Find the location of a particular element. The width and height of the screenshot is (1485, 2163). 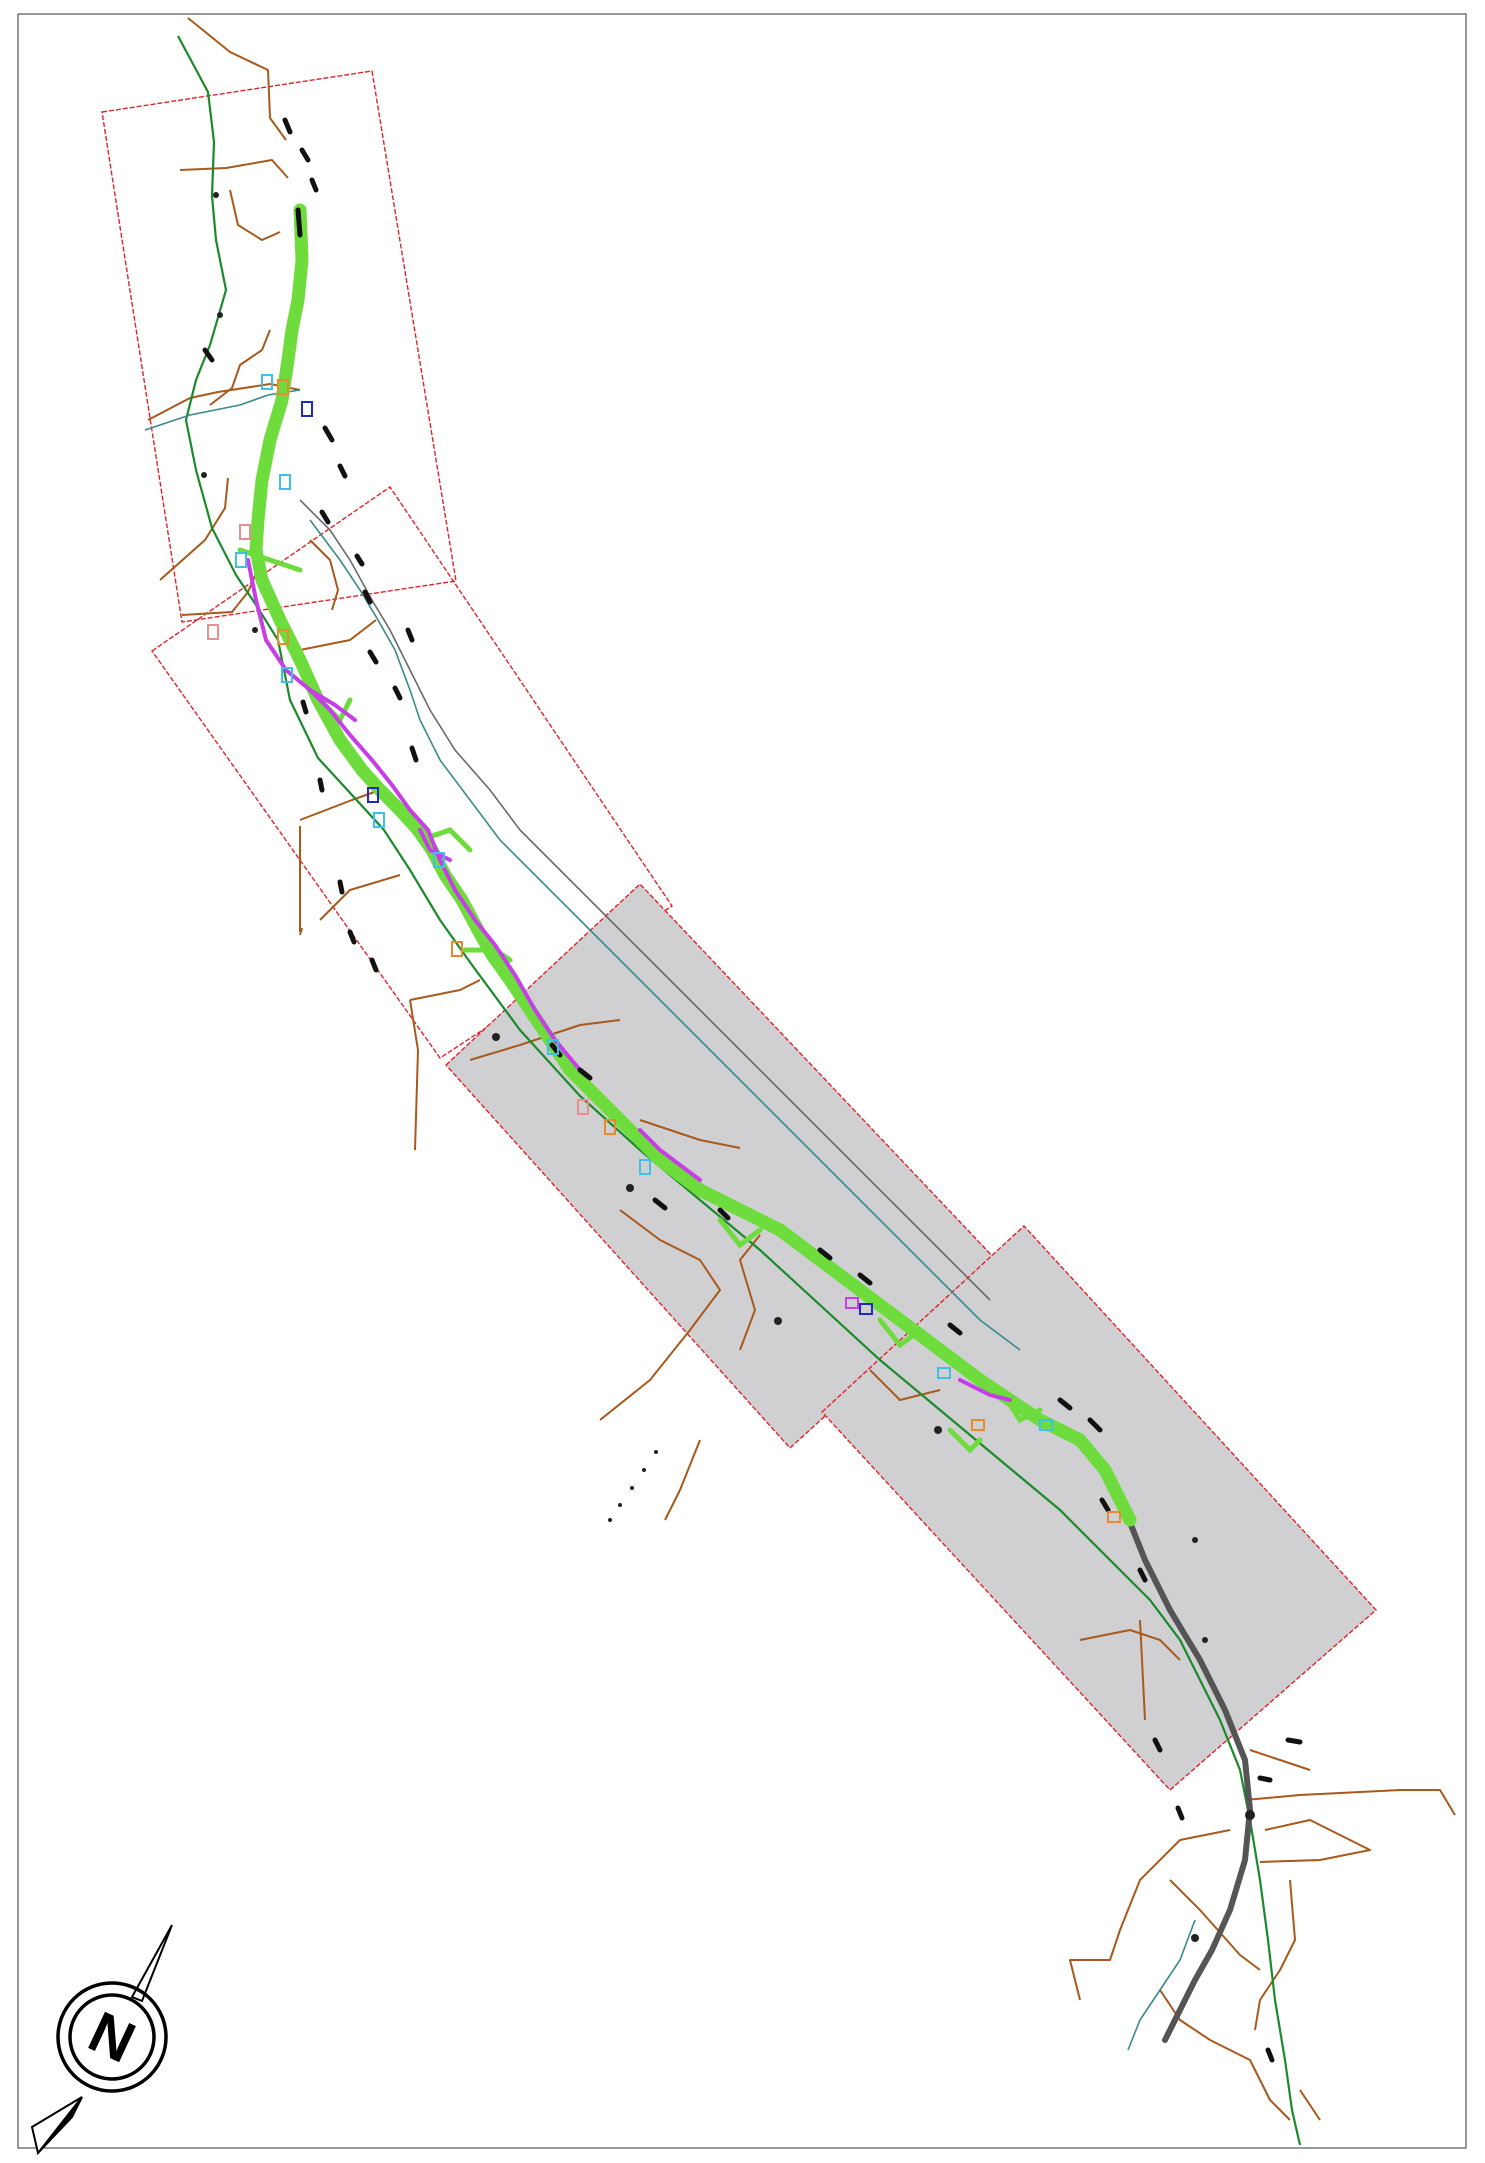

north-arrow-tail-light is located at coordinates (56, 2126).